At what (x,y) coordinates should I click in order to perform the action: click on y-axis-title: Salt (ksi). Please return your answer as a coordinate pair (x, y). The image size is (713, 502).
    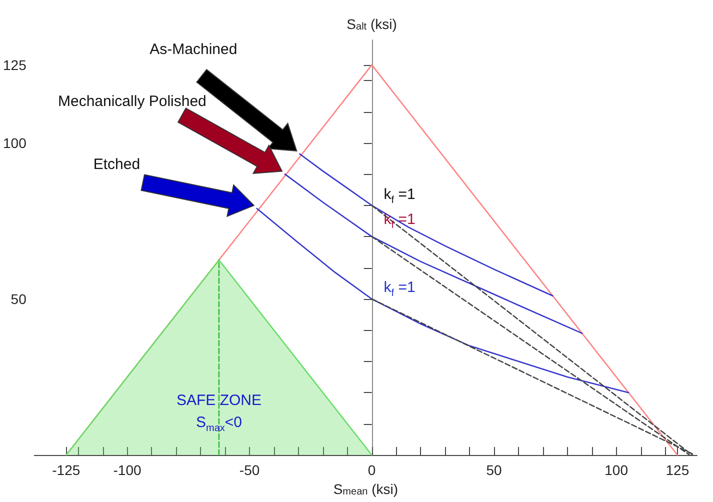
    Looking at the image, I should click on (371, 24).